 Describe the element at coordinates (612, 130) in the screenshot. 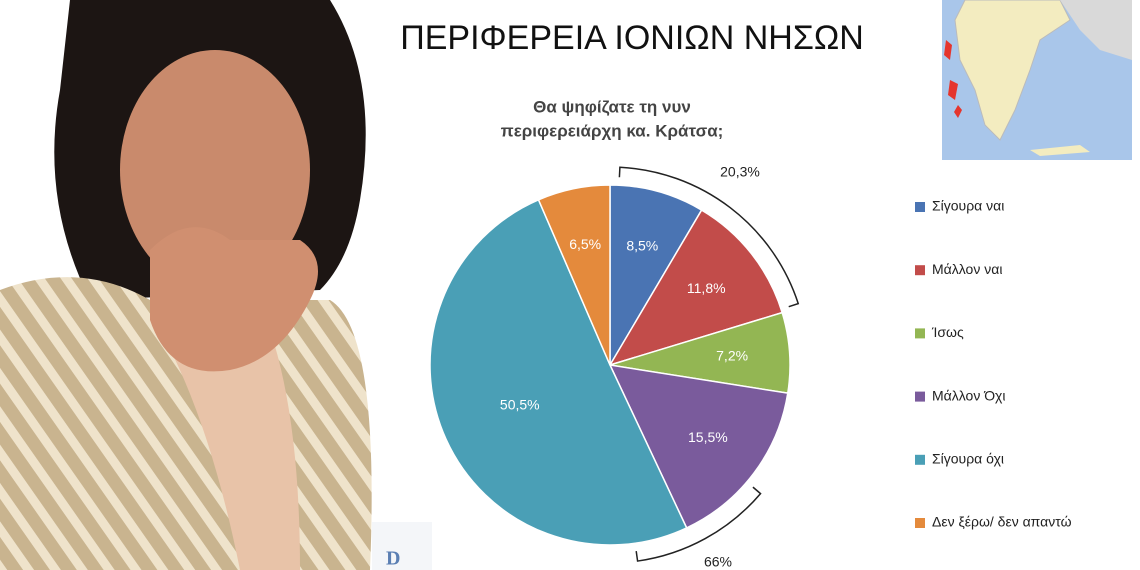

I see `chart-subtitle: περιφερειάρχη κα. Κράτσα;` at that location.